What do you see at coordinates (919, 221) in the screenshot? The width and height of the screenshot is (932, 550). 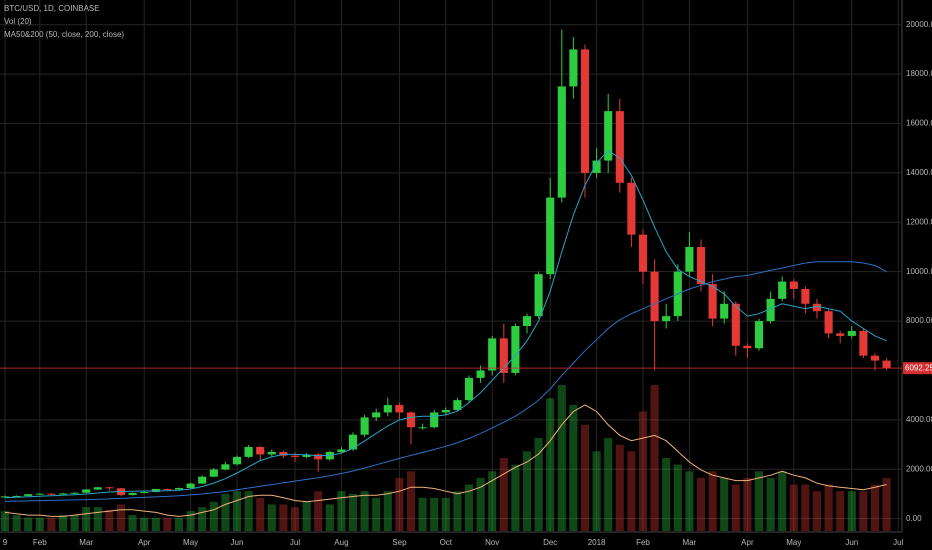 I see `y-tick-label: 12000.00` at bounding box center [919, 221].